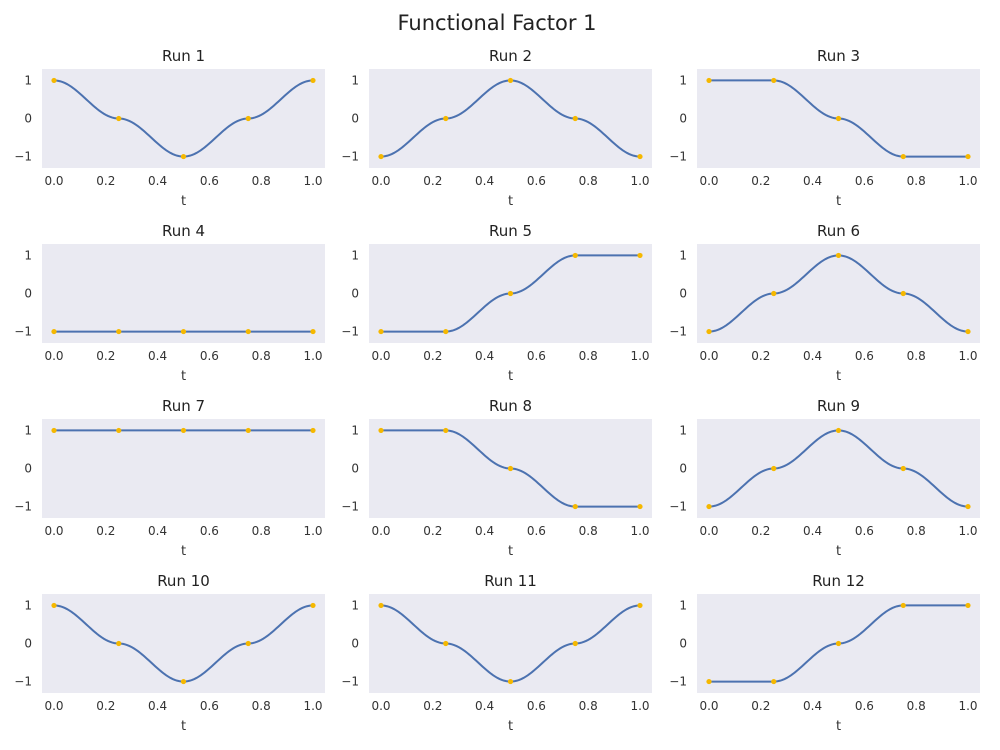 Image resolution: width=1000 pixels, height=750 pixels. I want to click on subplot-title: Run 5, so click(510, 231).